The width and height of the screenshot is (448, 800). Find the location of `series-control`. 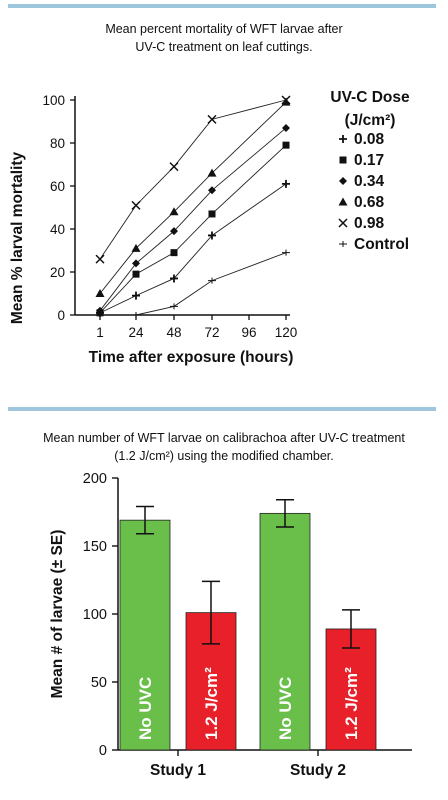

series-control is located at coordinates (211, 283).